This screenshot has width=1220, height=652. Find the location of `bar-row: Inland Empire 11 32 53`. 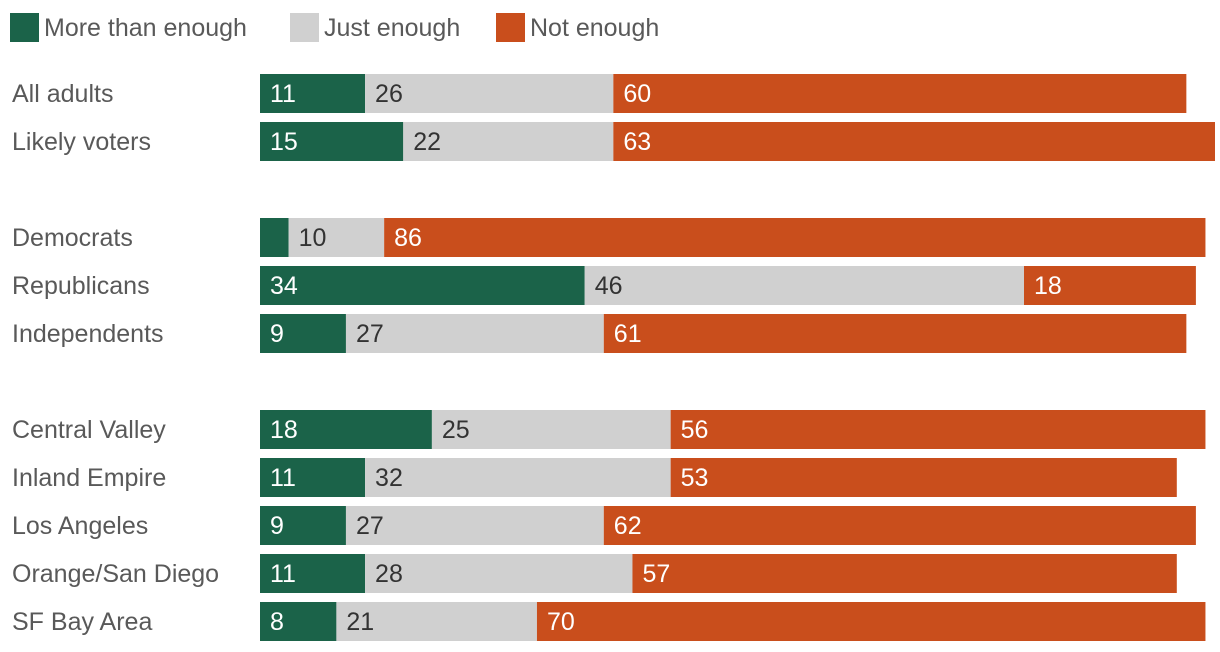

bar-row: Inland Empire 11 32 53 is located at coordinates (594, 477).